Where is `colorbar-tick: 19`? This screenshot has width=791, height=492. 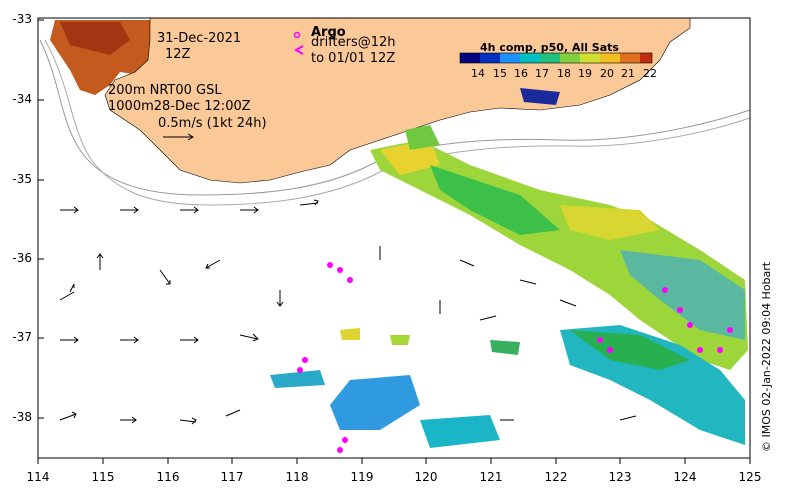 colorbar-tick: 19 is located at coordinates (585, 73).